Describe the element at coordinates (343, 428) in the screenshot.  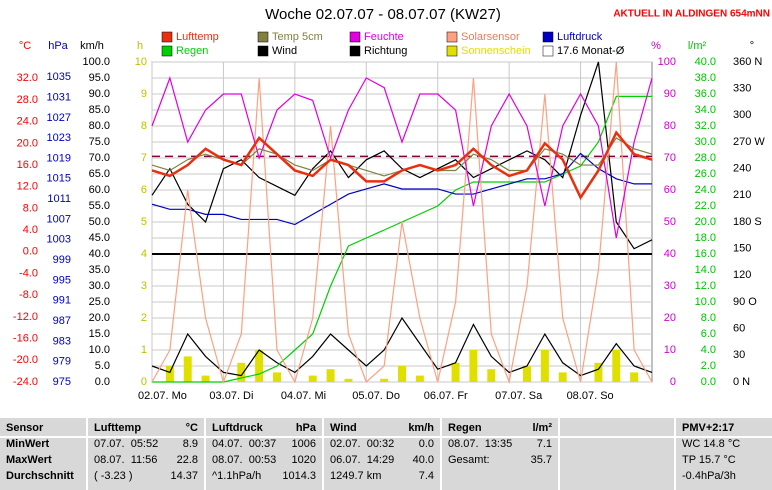
I see `table-header: Wind` at that location.